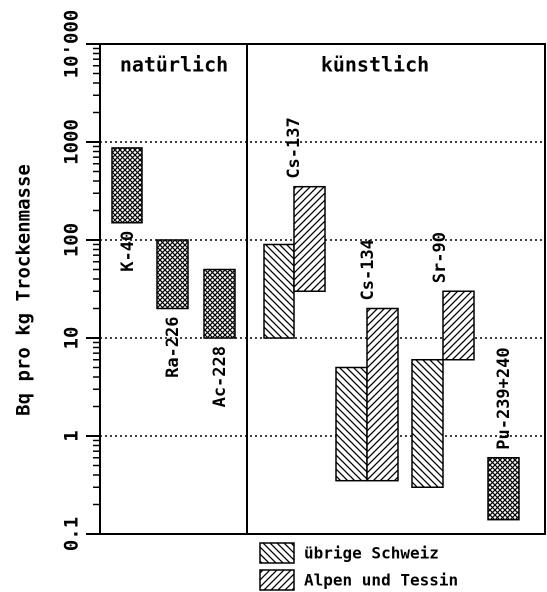  What do you see at coordinates (368, 269) in the screenshot?
I see `nuclide-label: Cs-134` at bounding box center [368, 269].